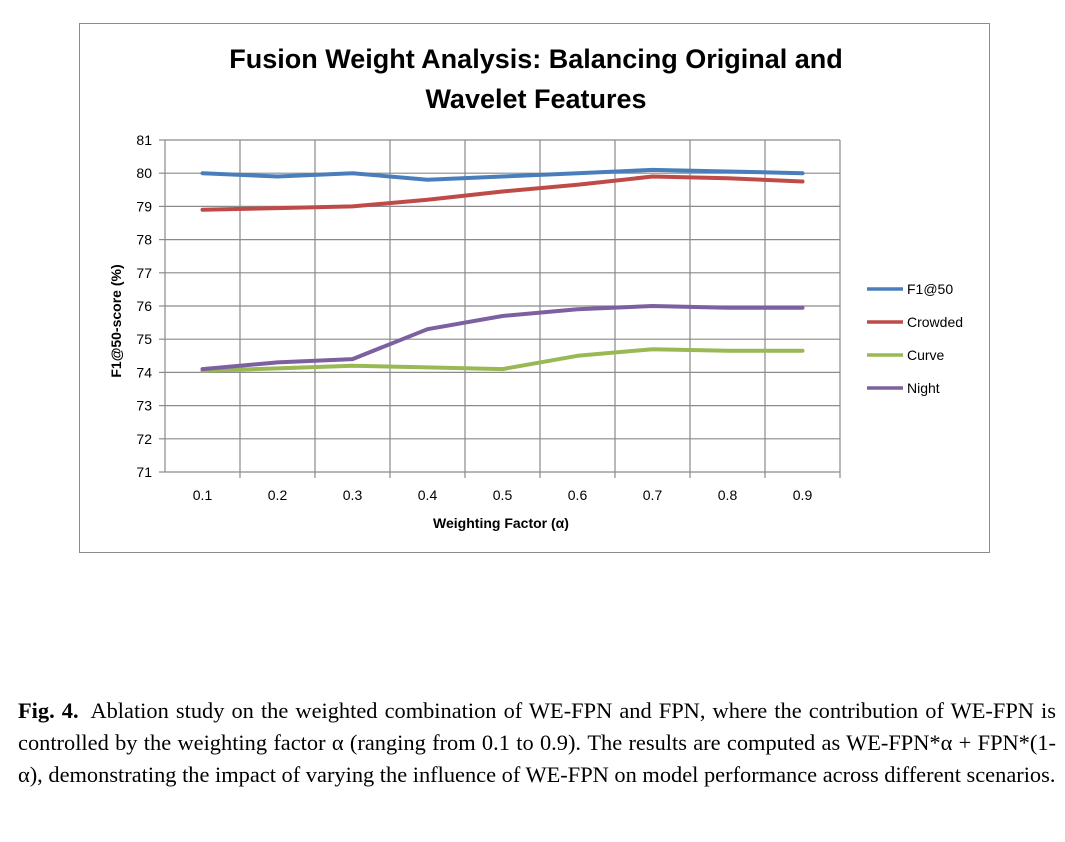  I want to click on x-axis-label: Weighting Factor (α), so click(501, 523).